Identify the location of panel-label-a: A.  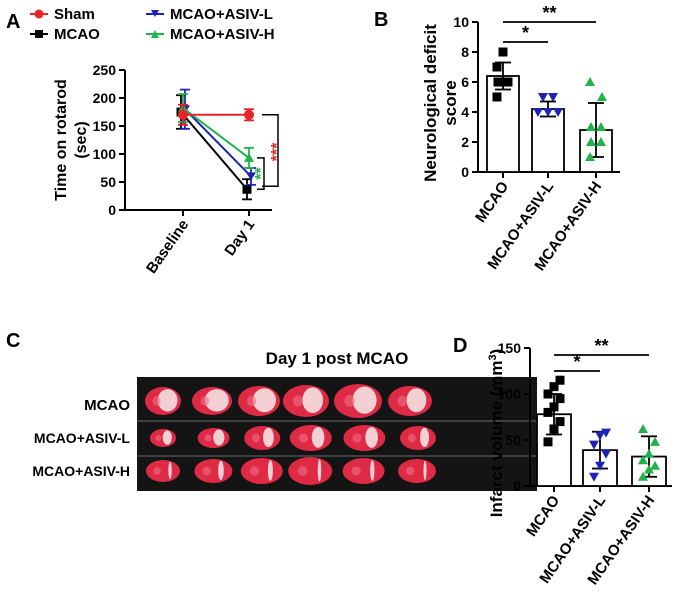
(13, 22).